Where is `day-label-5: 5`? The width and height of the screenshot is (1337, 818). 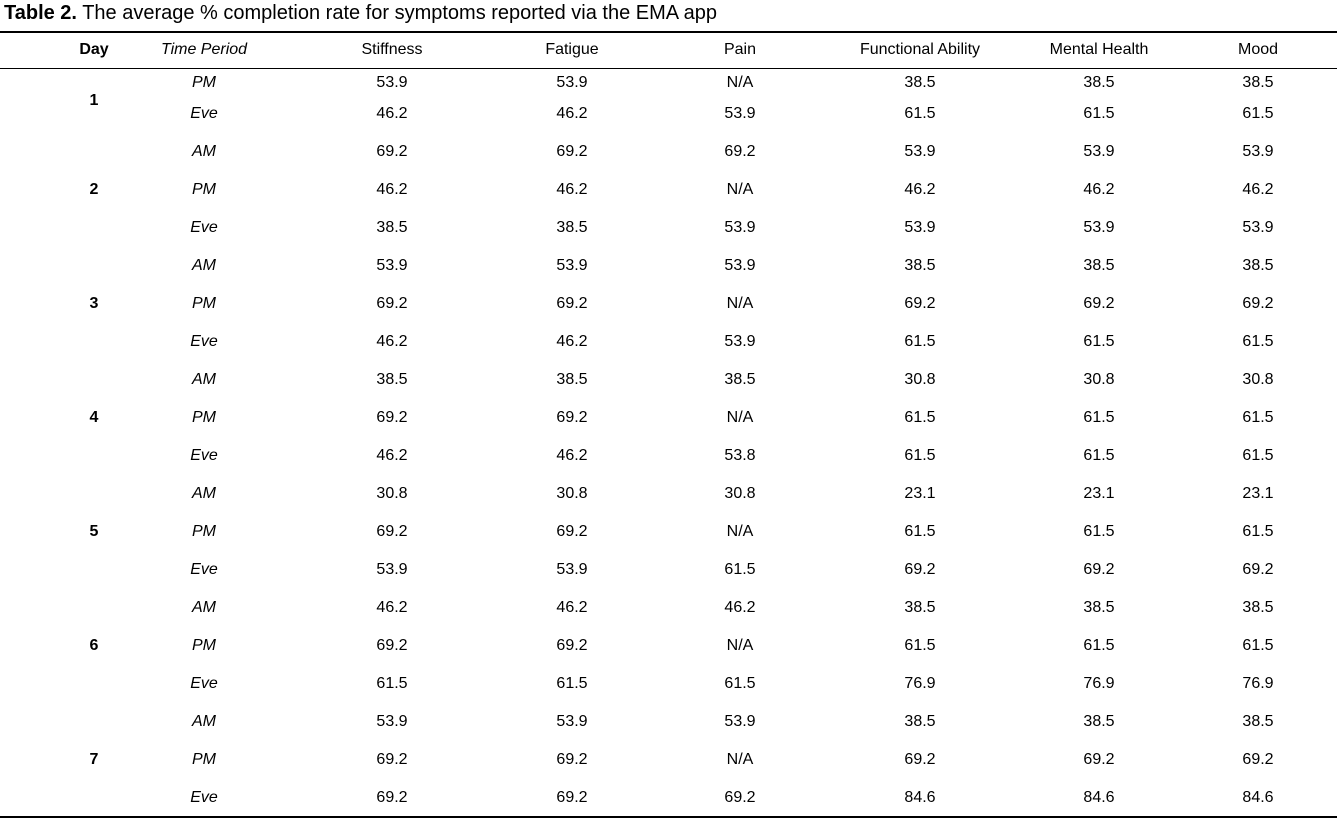
day-label-5: 5 is located at coordinates (94, 531).